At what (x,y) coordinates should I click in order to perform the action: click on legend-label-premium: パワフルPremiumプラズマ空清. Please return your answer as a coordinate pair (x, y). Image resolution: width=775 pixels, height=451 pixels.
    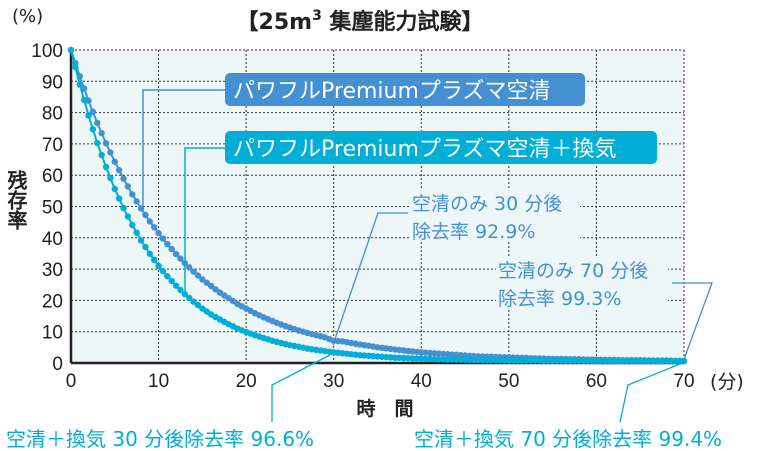
    Looking at the image, I should click on (391, 91).